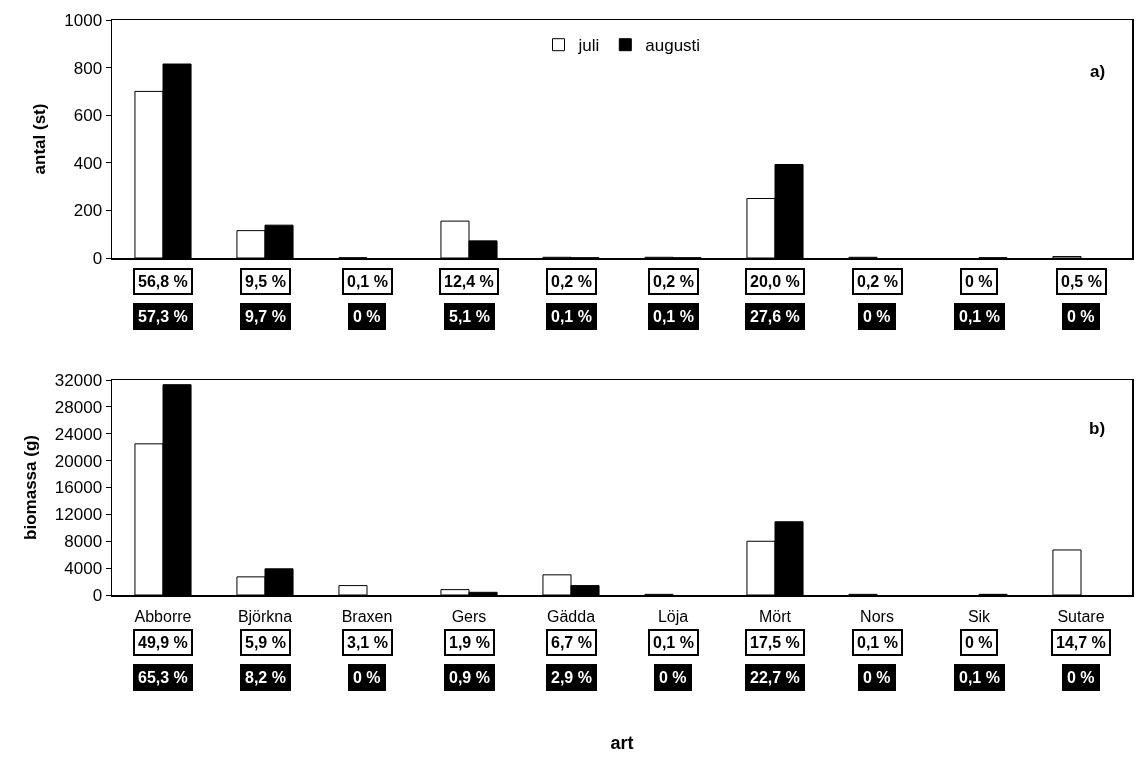  Describe the element at coordinates (163, 642) in the screenshot. I see `text: 49,9 %` at that location.